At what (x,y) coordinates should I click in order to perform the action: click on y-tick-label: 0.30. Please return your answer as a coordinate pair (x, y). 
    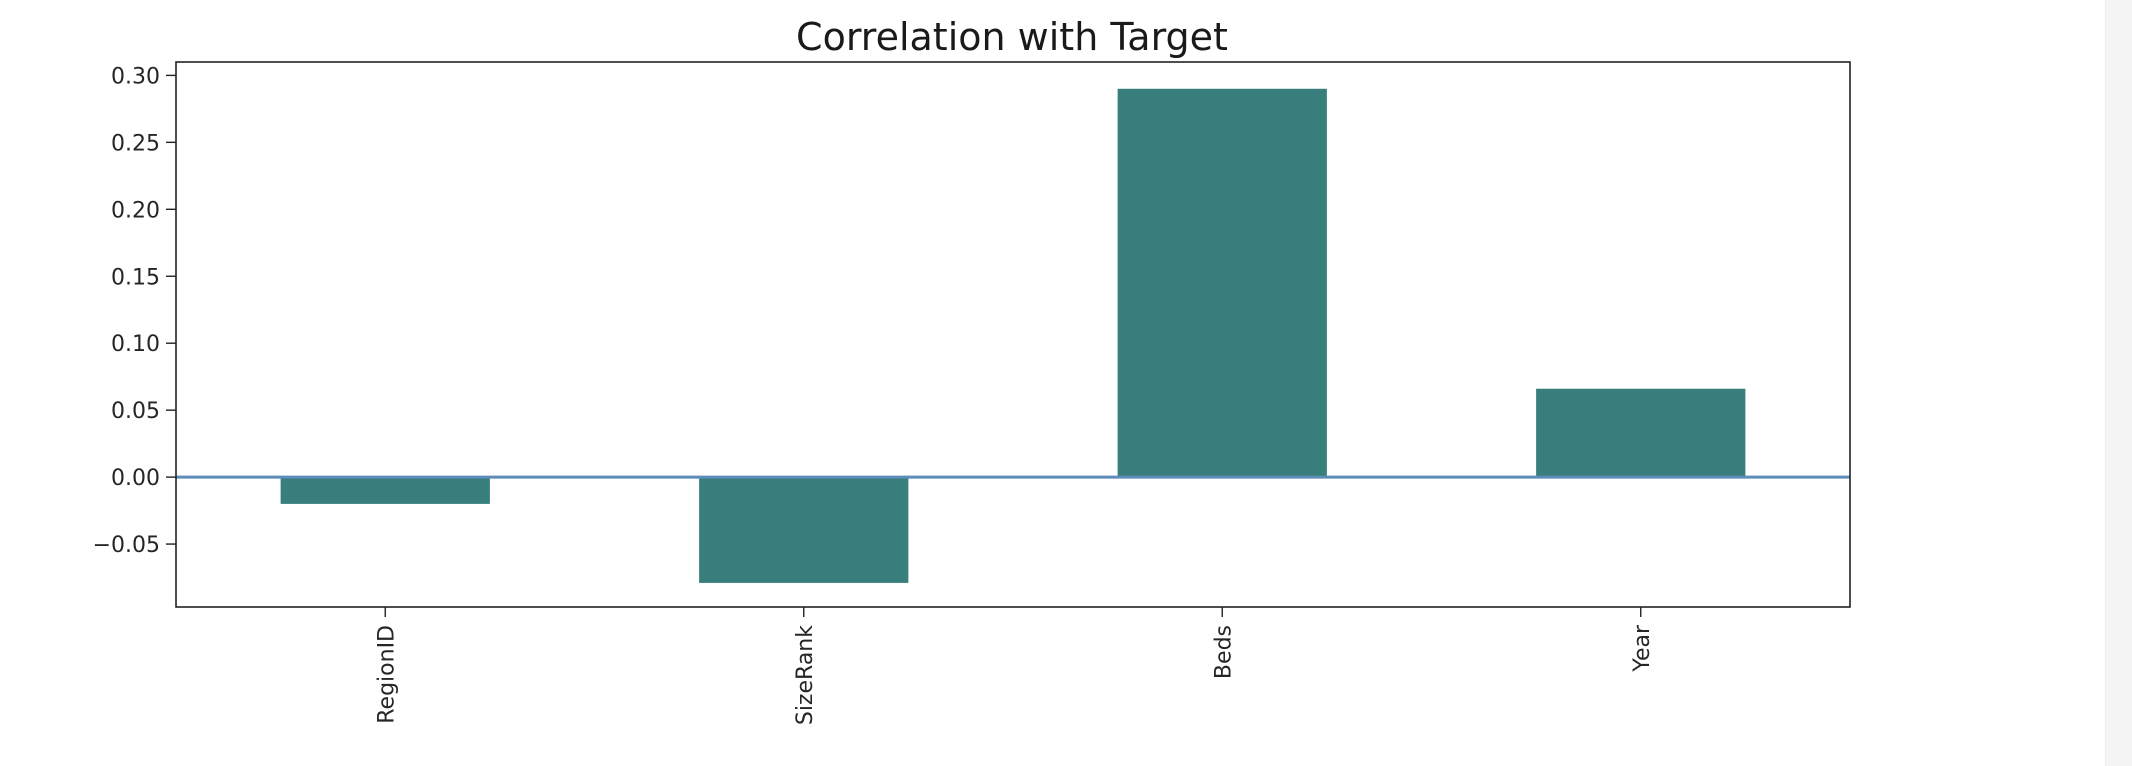
    Looking at the image, I should click on (135, 76).